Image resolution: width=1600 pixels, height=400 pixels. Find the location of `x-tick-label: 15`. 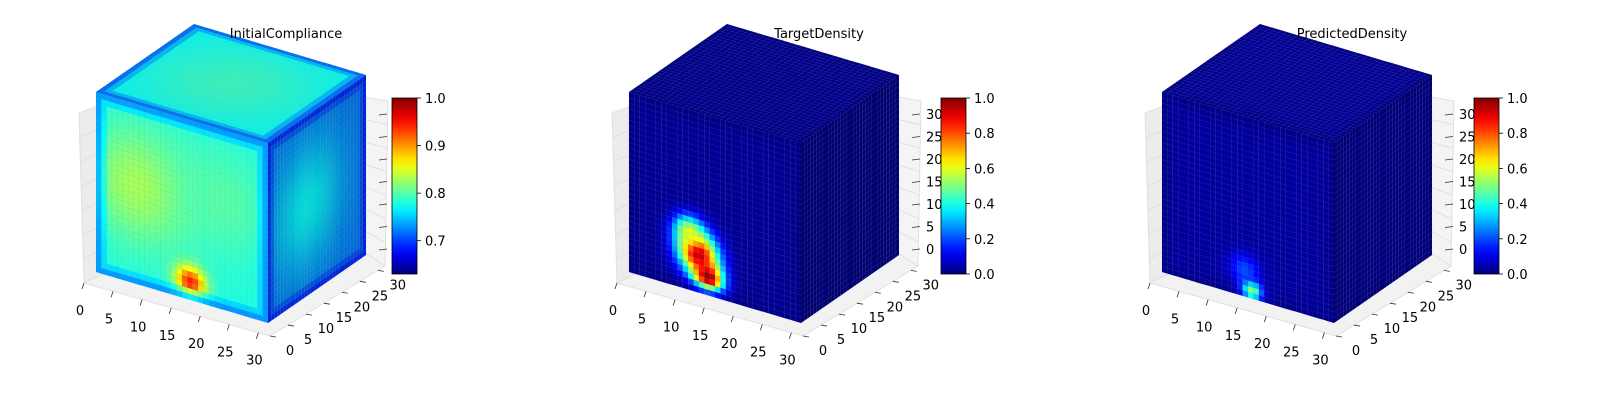

x-tick-label: 15 is located at coordinates (167, 336).